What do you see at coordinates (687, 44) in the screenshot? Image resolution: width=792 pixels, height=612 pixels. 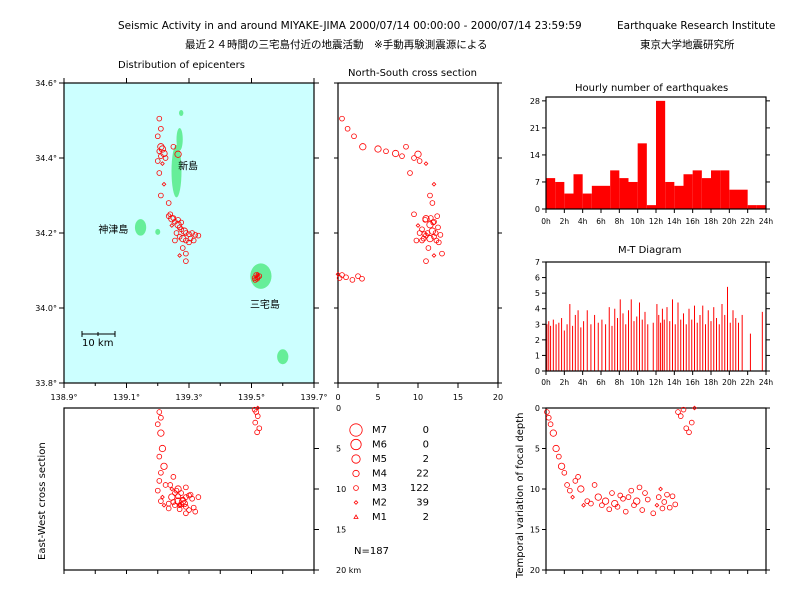 I see `institute-ja: 東京大学地震研究所` at bounding box center [687, 44].